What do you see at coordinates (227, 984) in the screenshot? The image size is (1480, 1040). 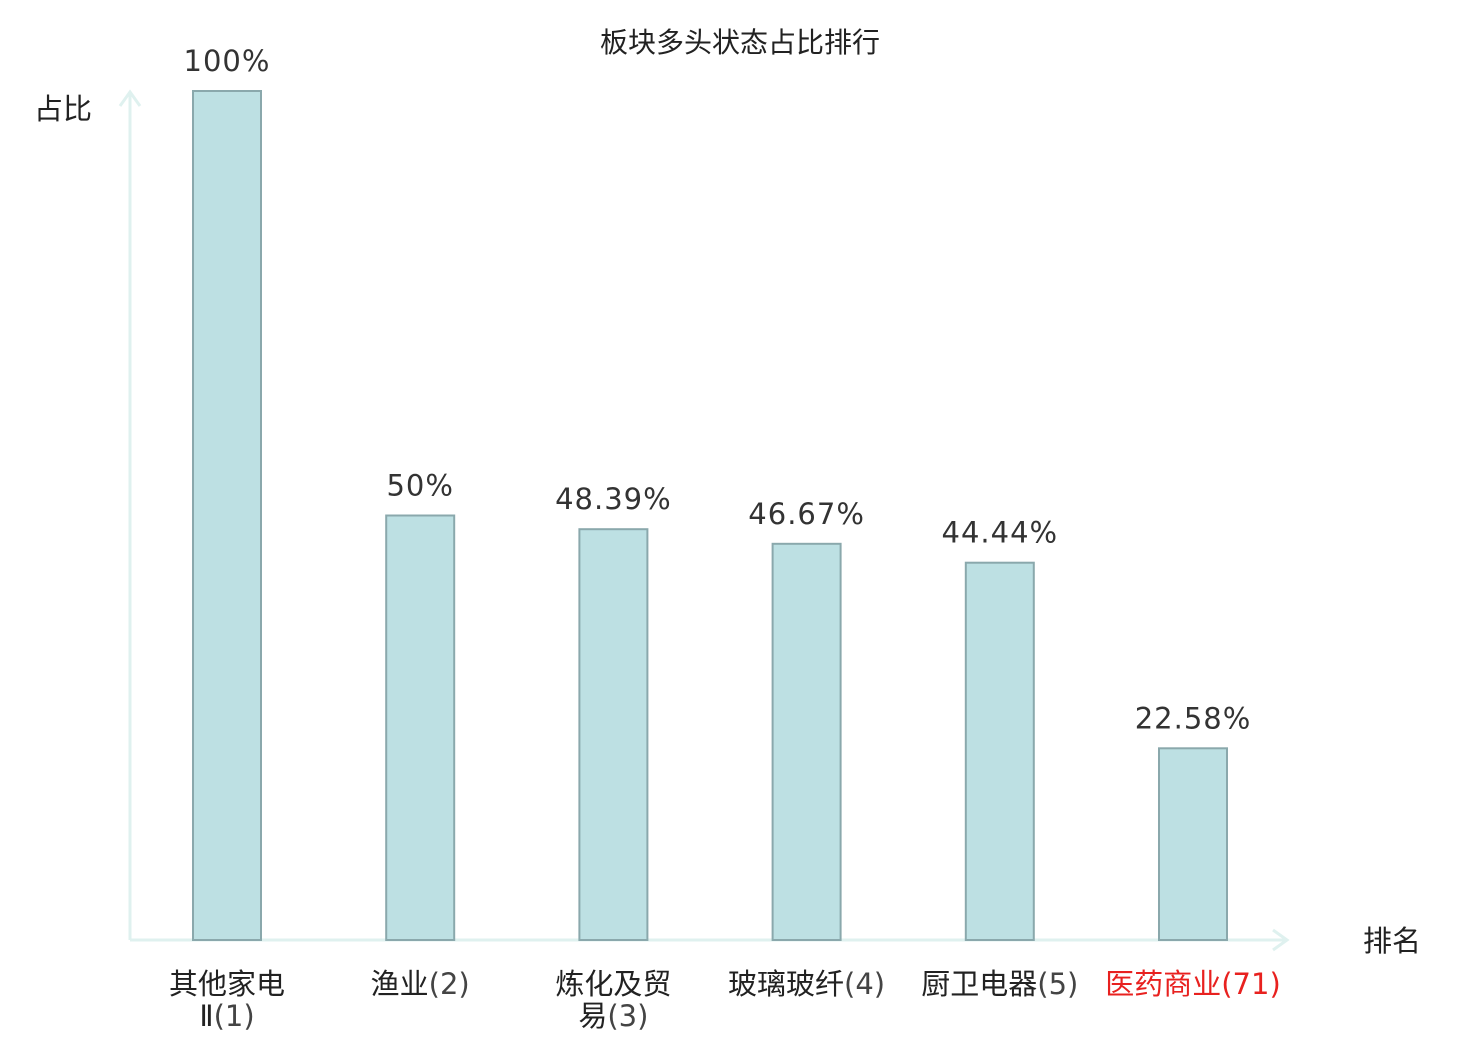 I see `category-label-1-line-1: 其他家电` at bounding box center [227, 984].